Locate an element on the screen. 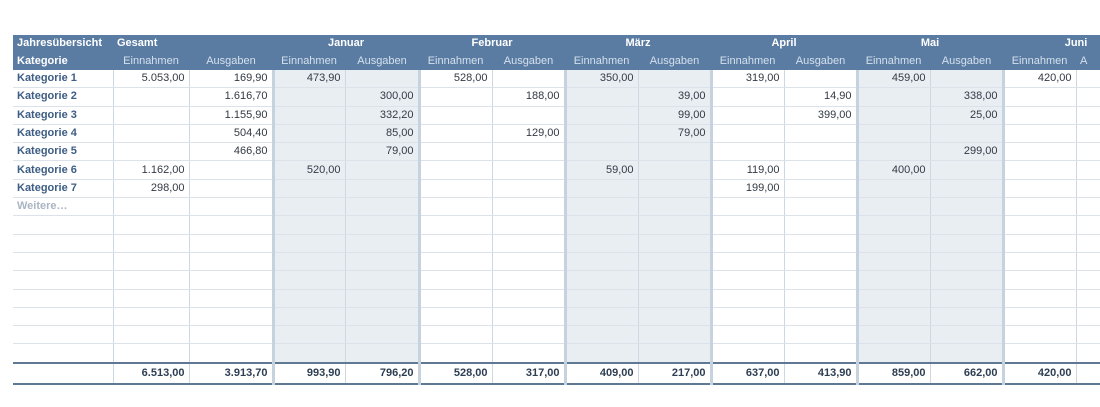  value-cell: 5.053,00 is located at coordinates (151, 79).